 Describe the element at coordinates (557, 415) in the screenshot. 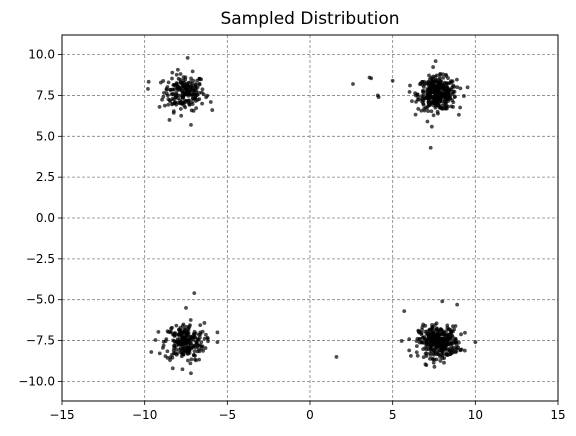

I see `x-tick-label: 15` at that location.